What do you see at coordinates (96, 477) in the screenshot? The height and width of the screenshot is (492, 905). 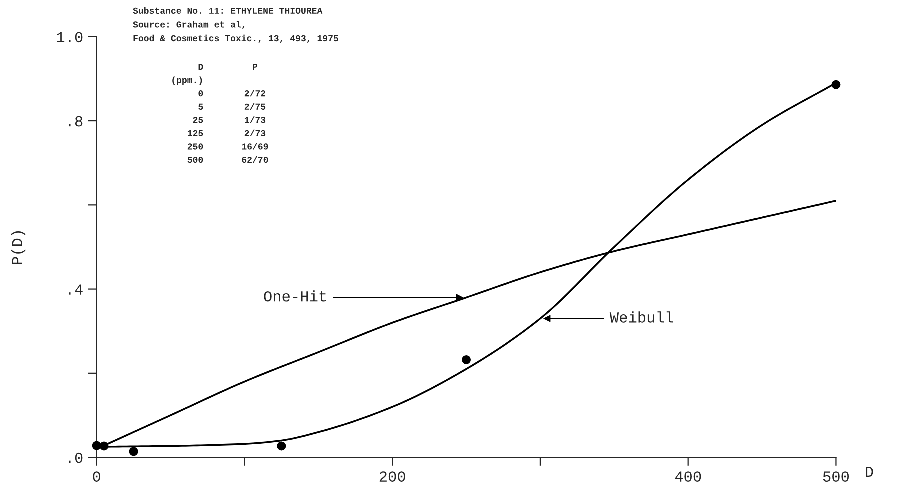 I see `x-tick-label: 0` at bounding box center [96, 477].